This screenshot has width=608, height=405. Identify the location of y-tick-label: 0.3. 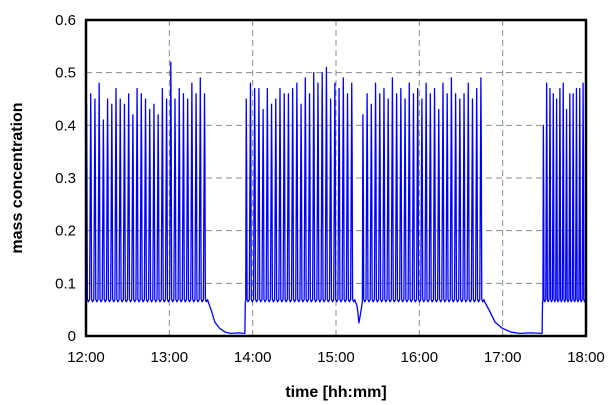
(65, 178).